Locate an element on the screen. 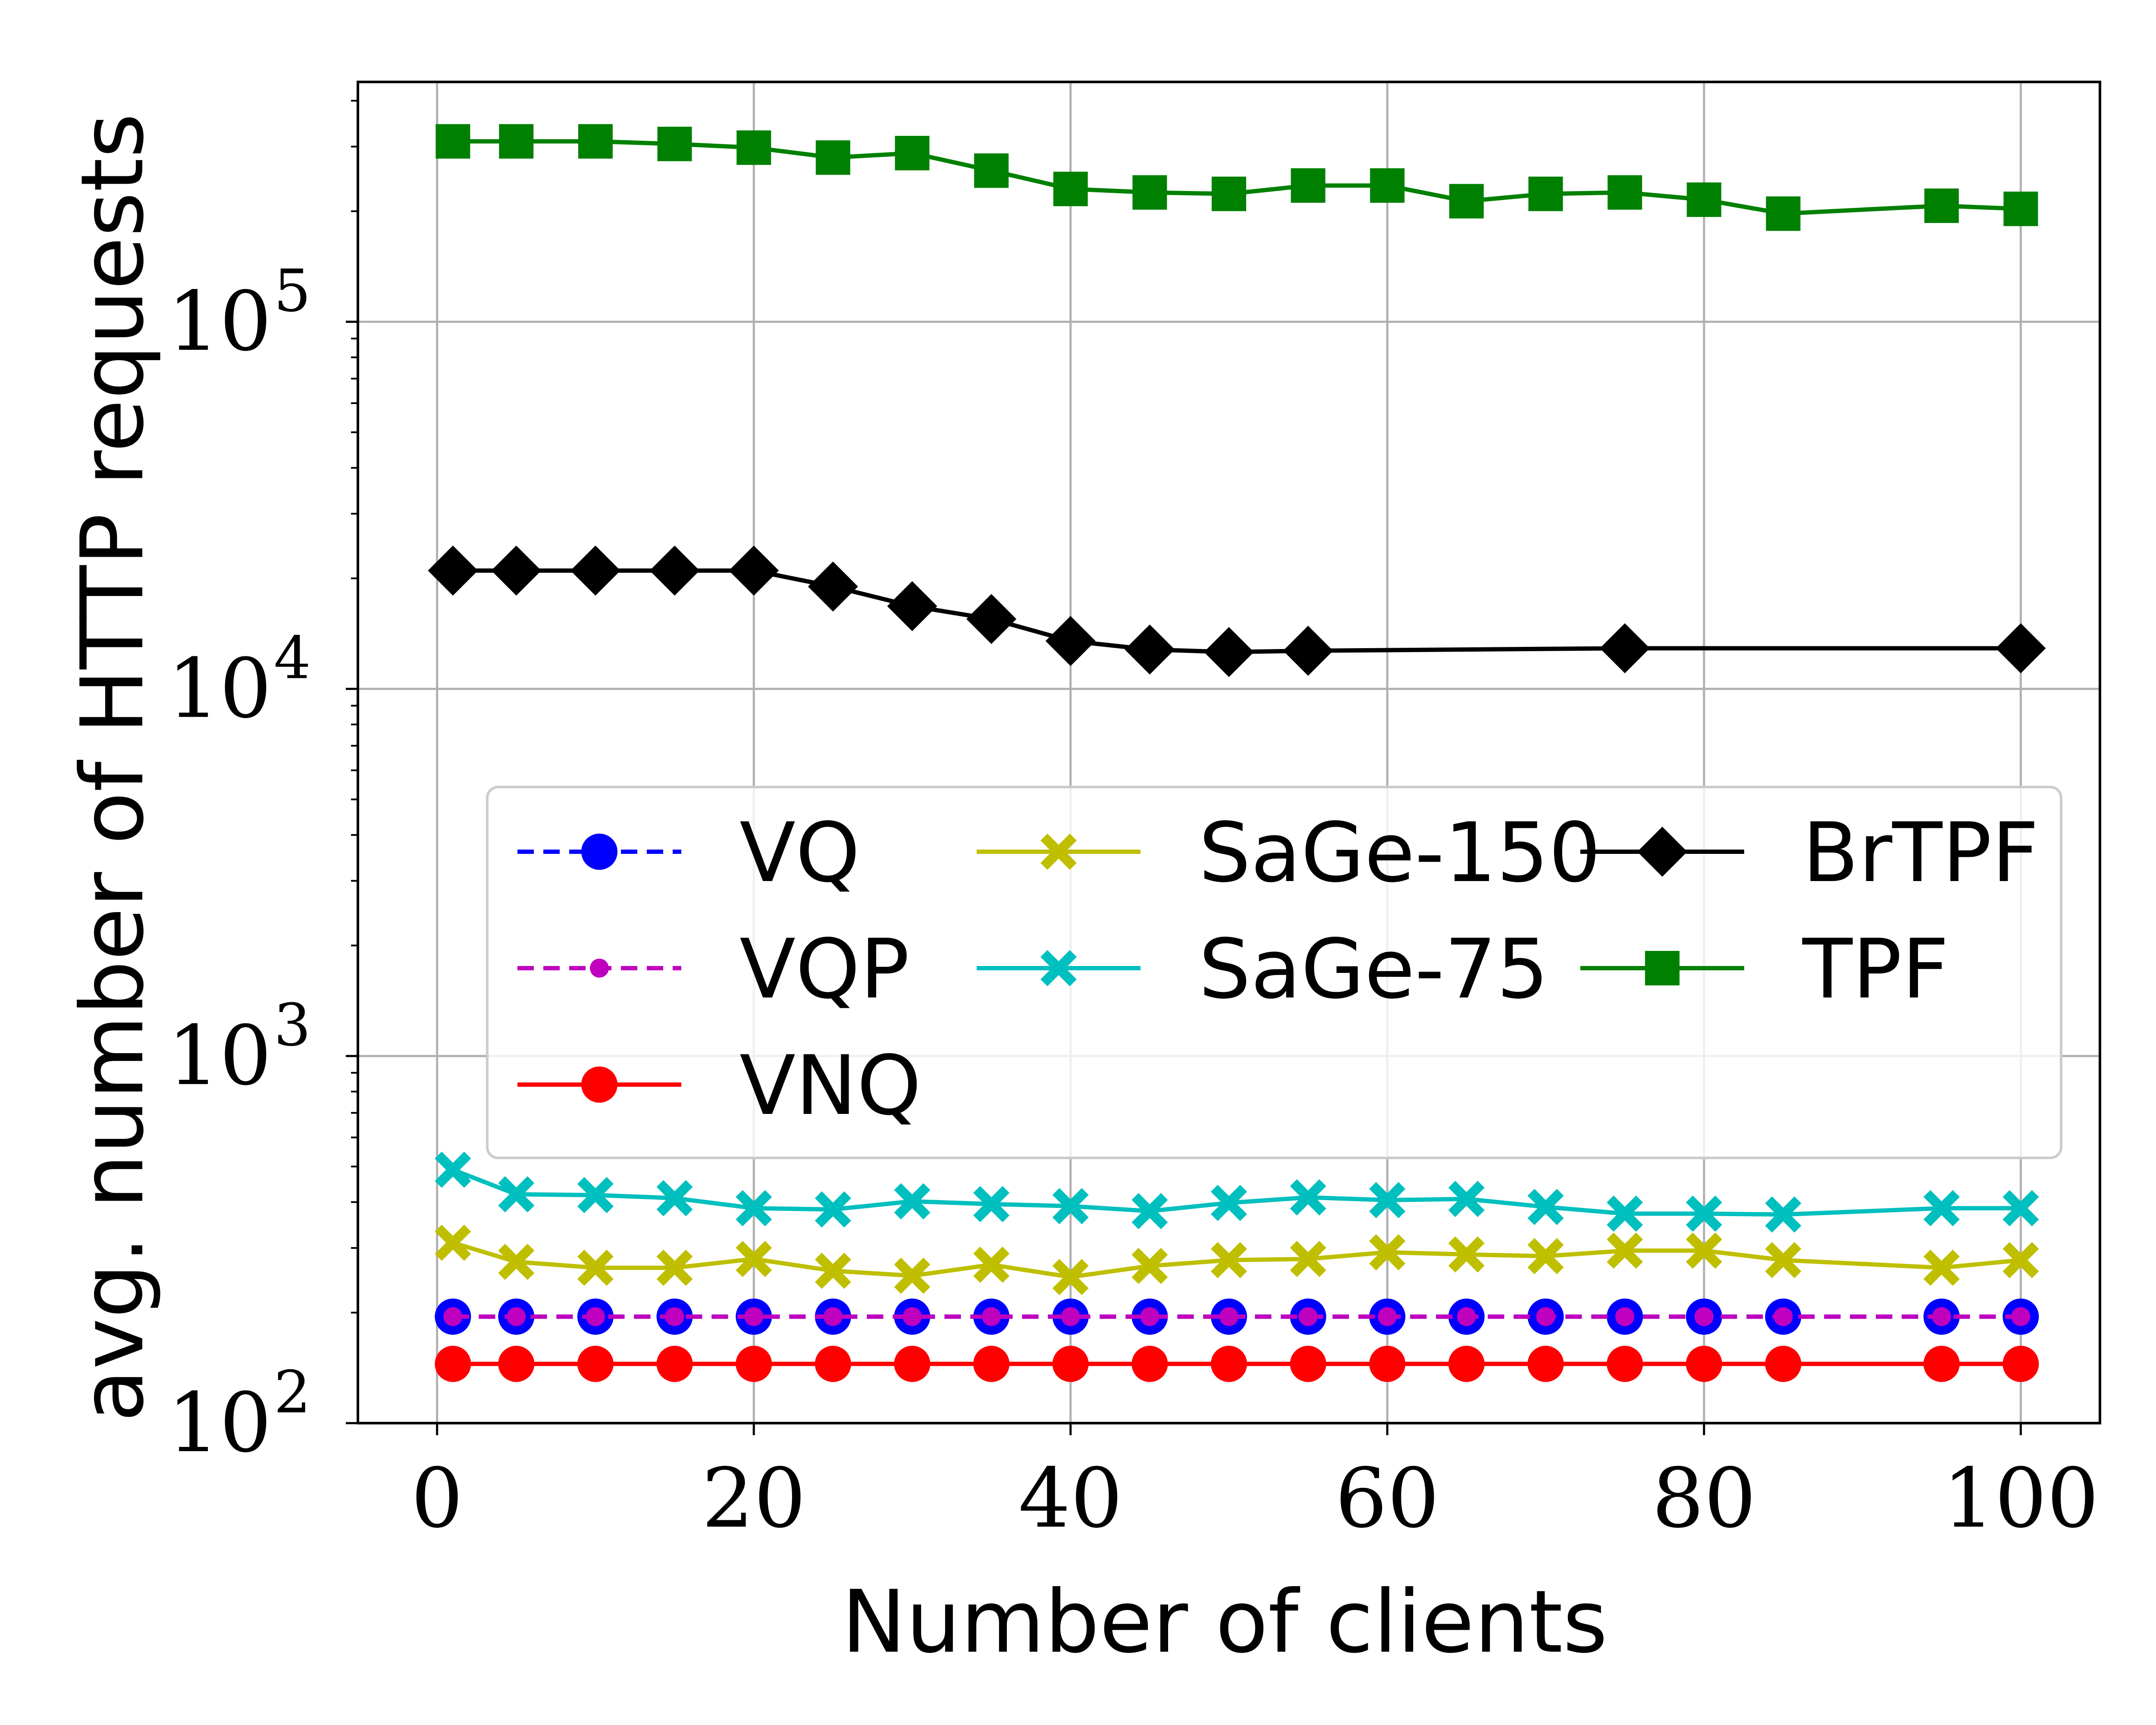  legend-label: VNQ is located at coordinates (830, 1086).